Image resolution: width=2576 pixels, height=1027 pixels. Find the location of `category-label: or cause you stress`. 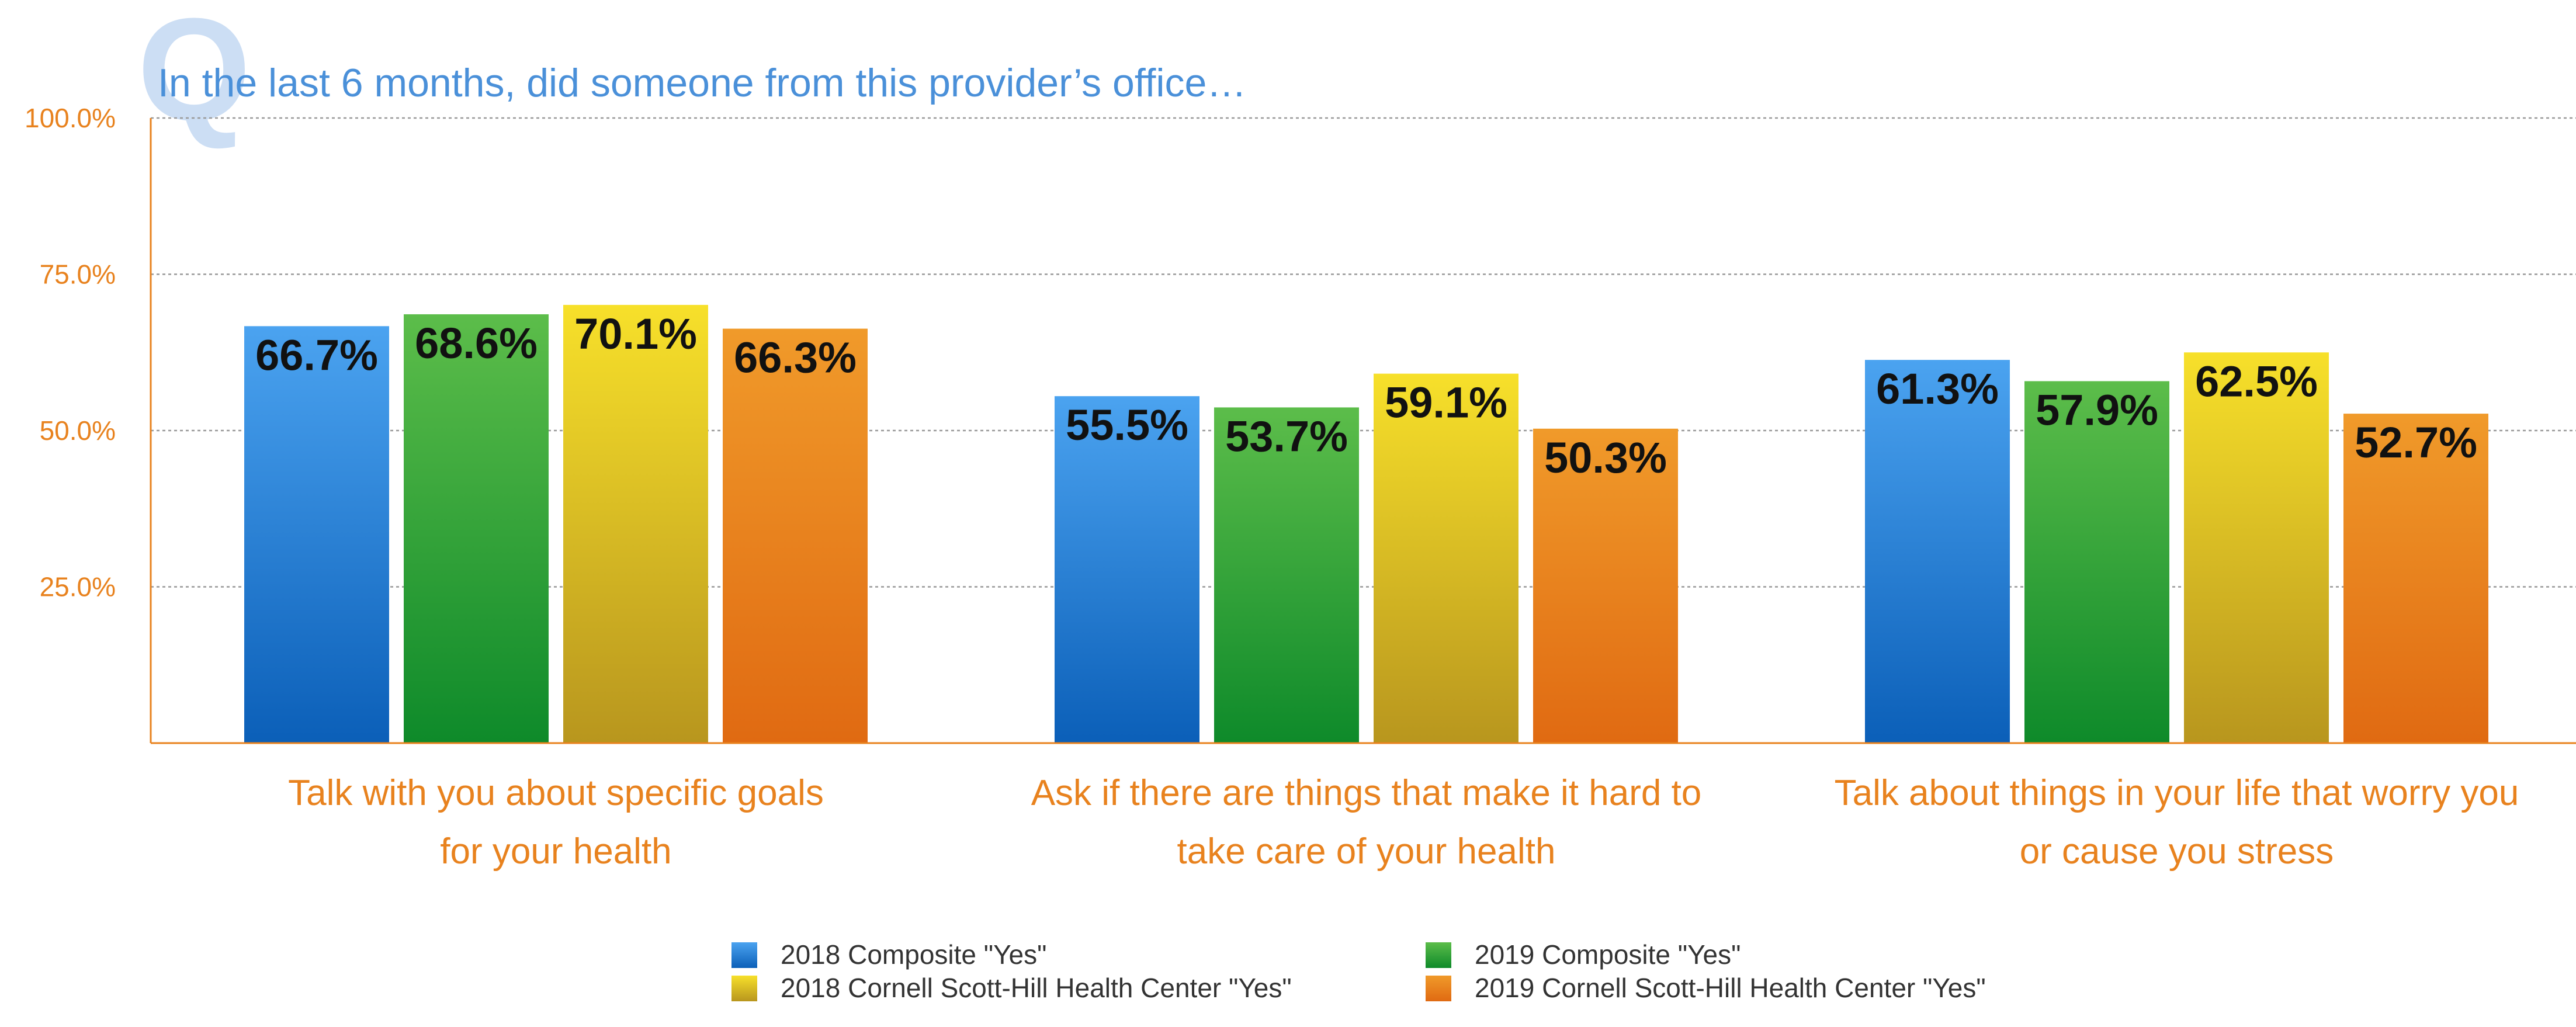

category-label: or cause you stress is located at coordinates (2177, 851).